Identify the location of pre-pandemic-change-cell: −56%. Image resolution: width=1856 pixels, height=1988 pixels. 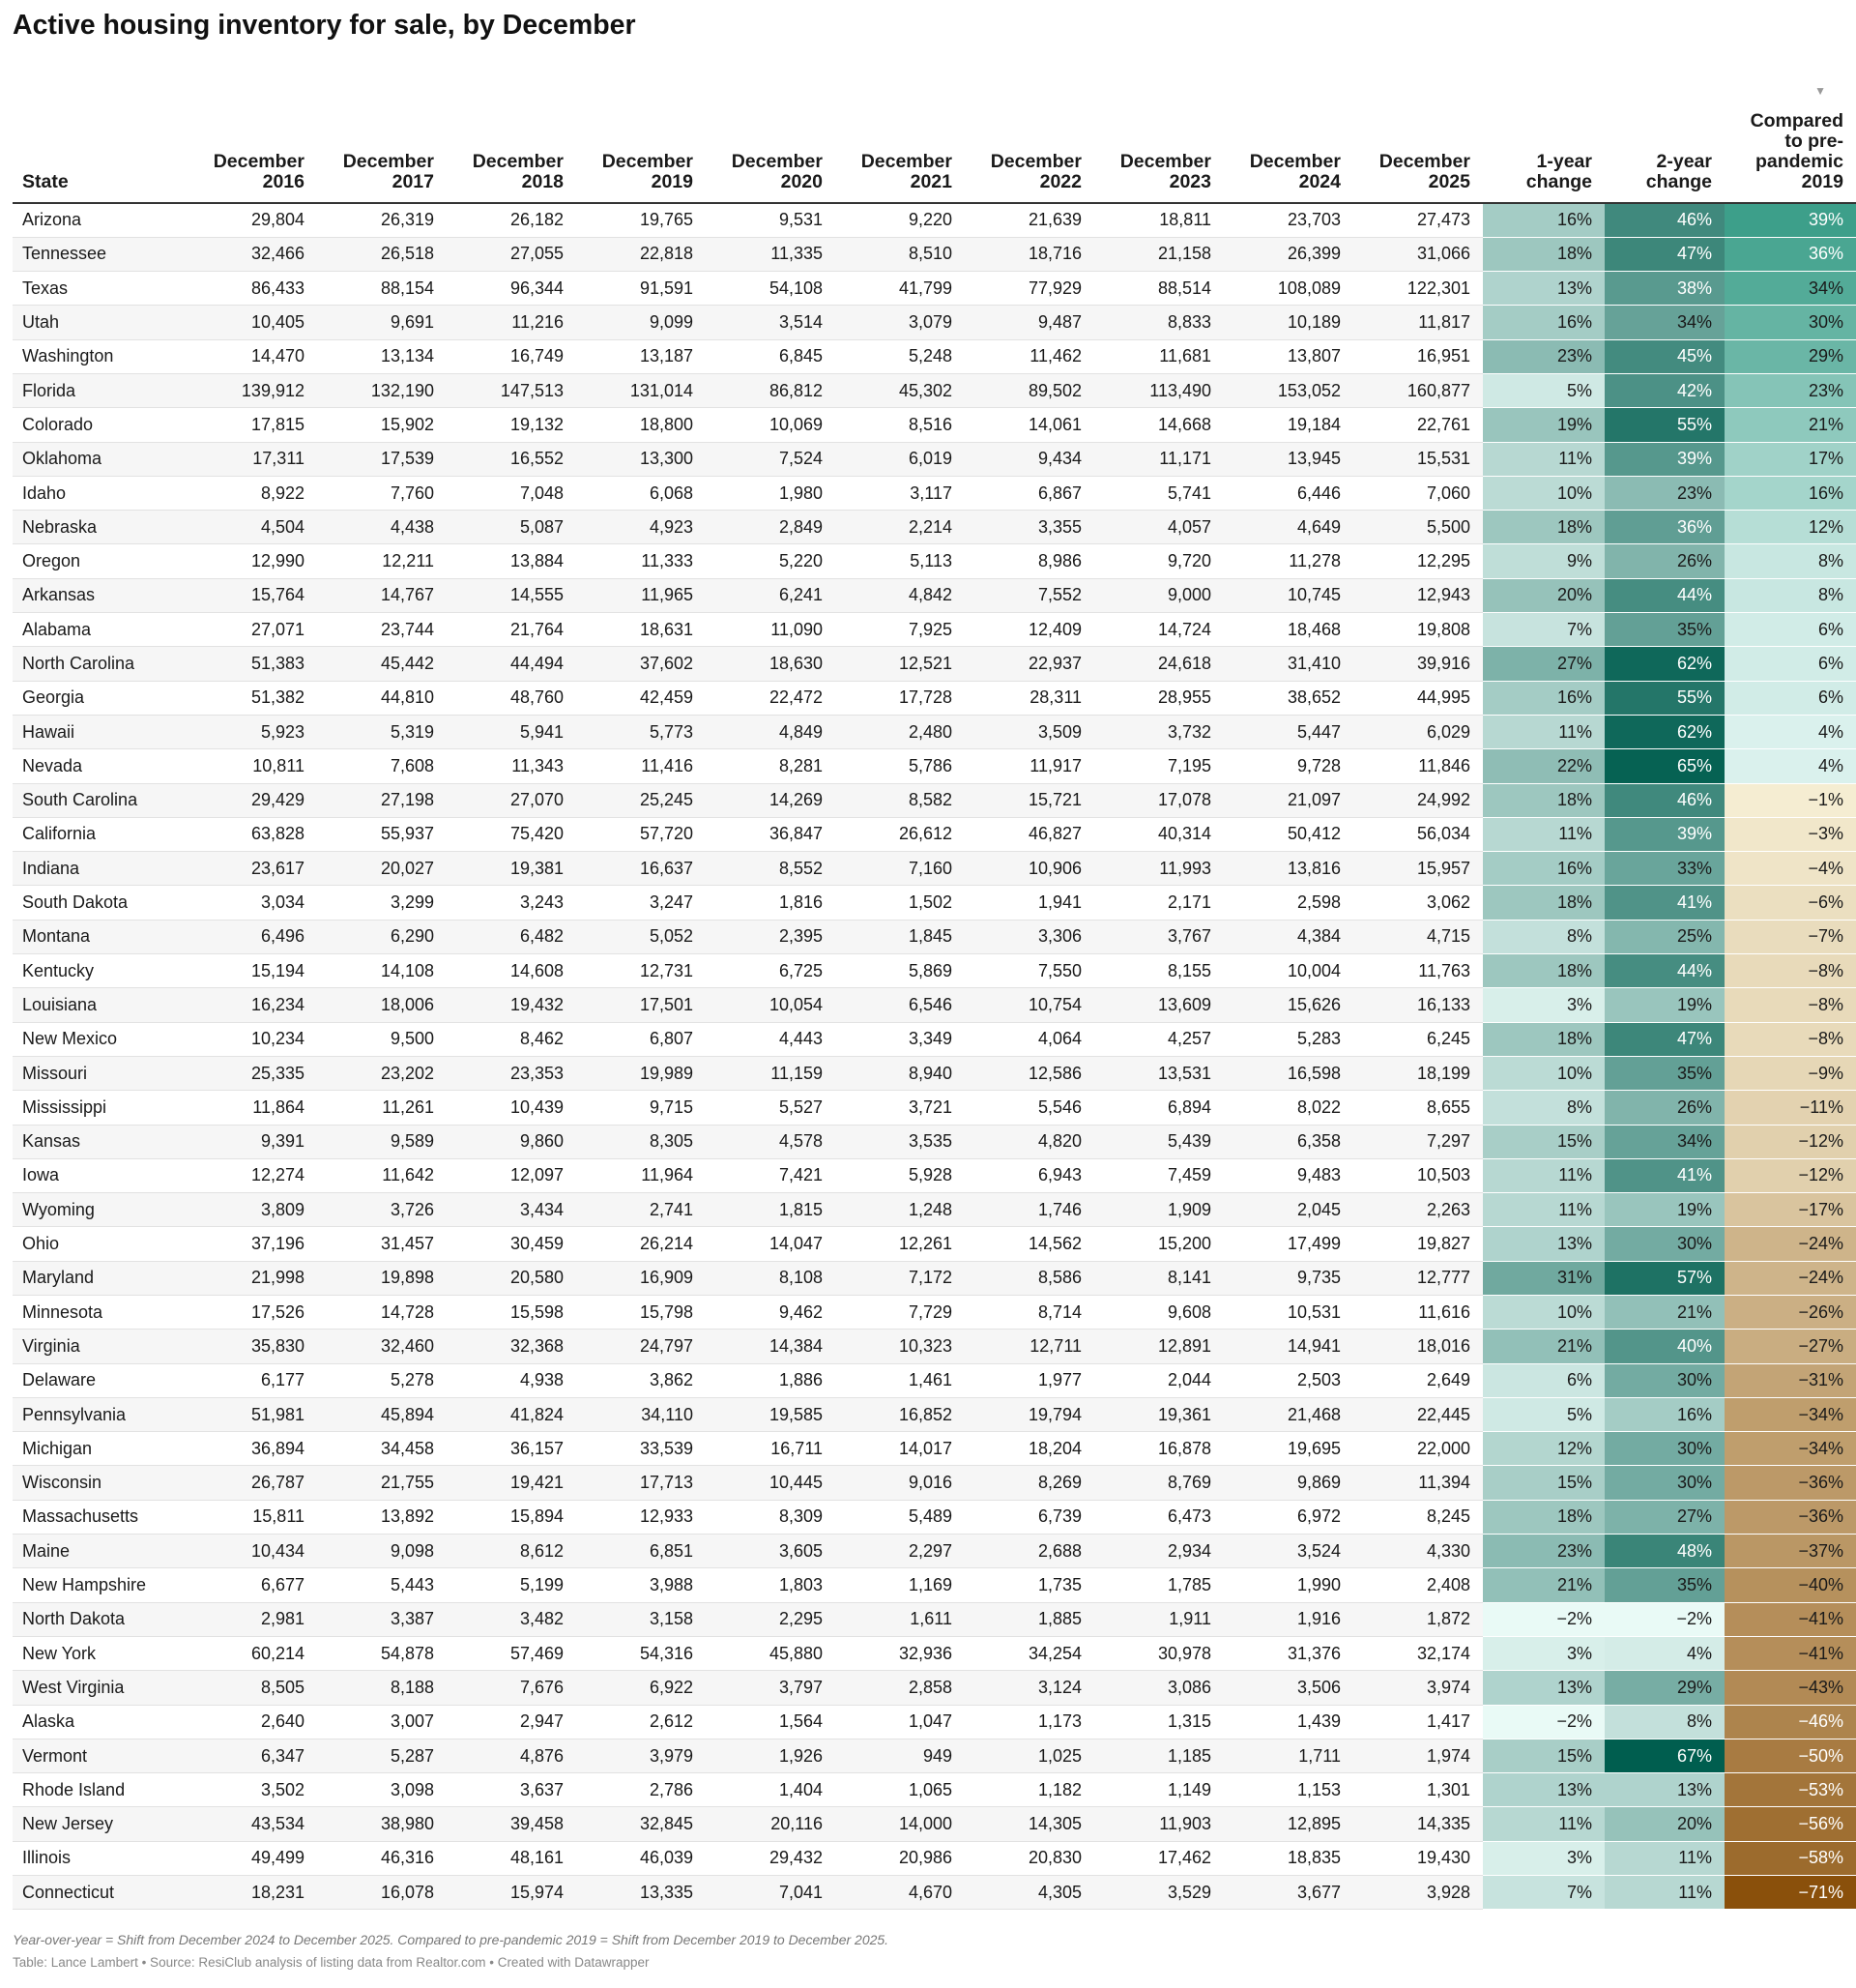
(1790, 1824).